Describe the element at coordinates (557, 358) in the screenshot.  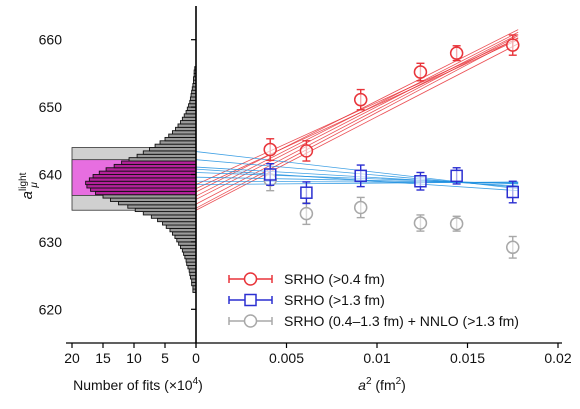
I see `x-tick-label: 0.02` at that location.